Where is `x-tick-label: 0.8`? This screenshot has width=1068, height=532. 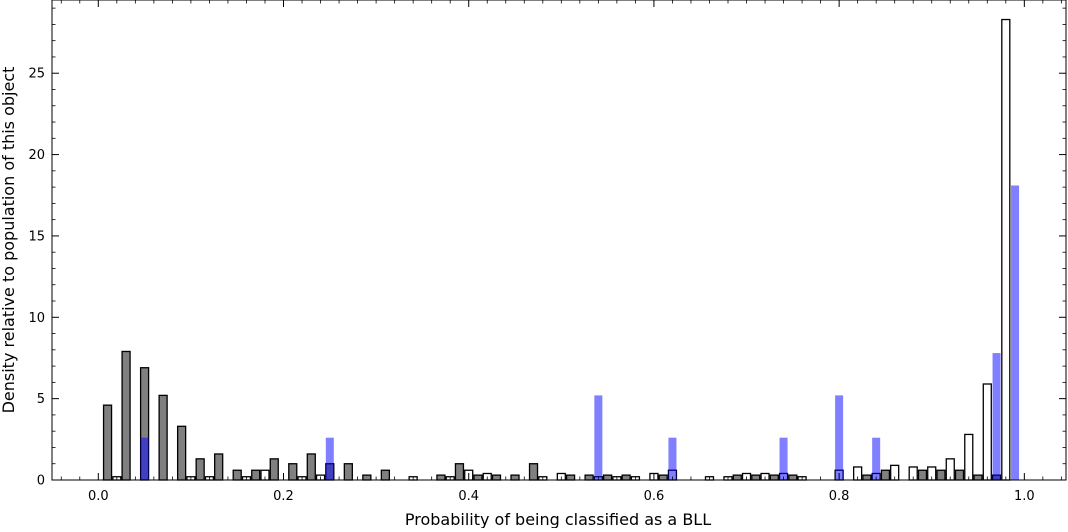 x-tick-label: 0.8 is located at coordinates (839, 496).